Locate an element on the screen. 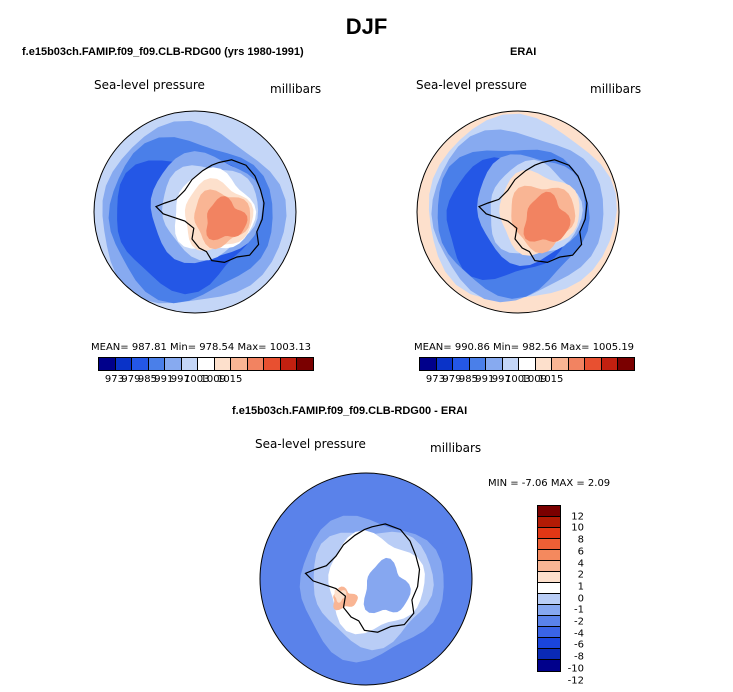 This screenshot has height=692, width=733. panel2-polar-map is located at coordinates (518, 212).